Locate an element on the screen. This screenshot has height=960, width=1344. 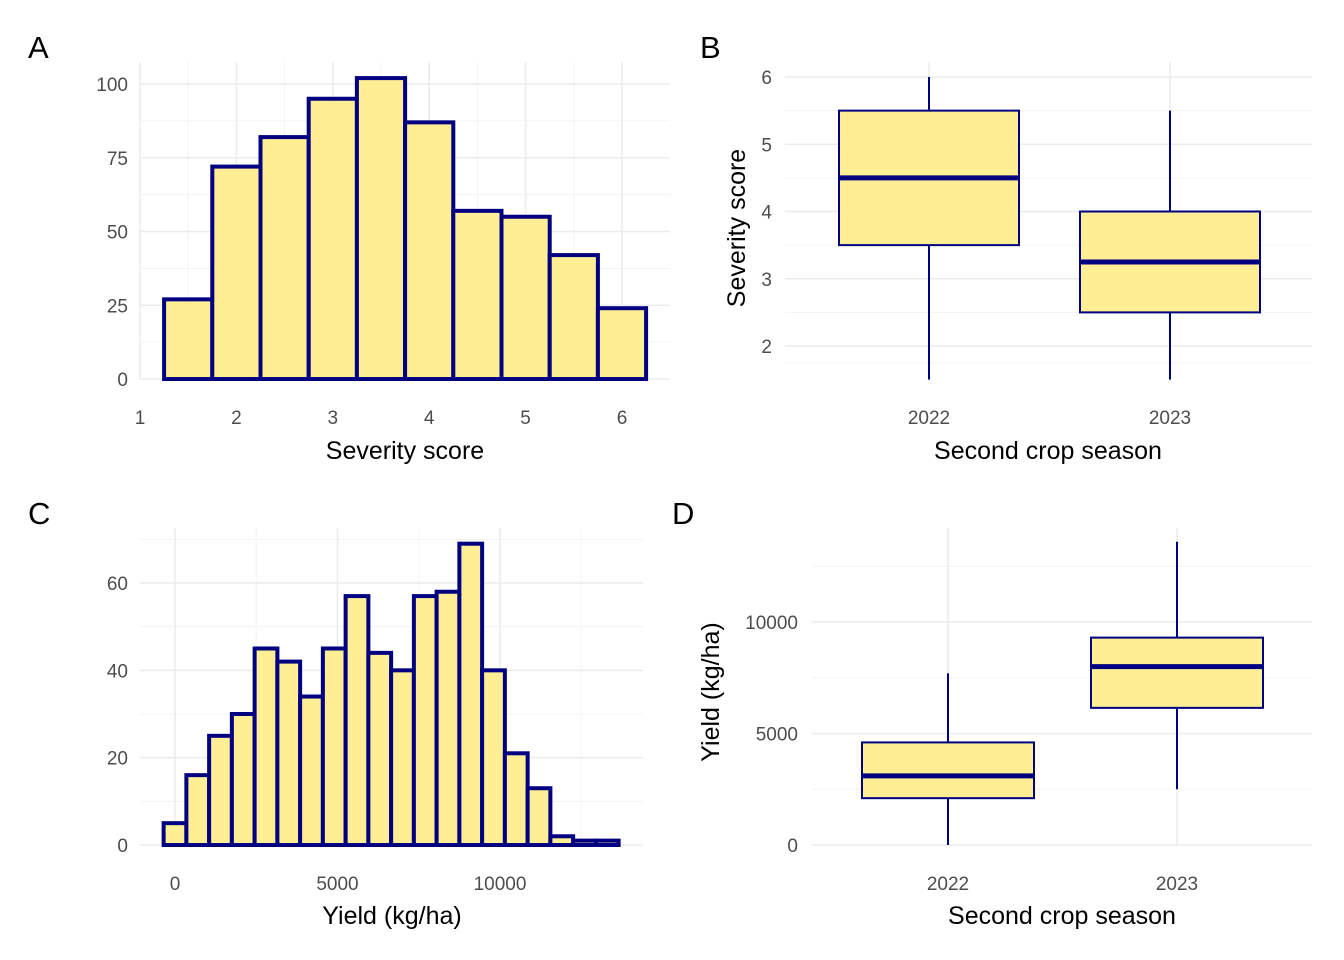
y-tick-label: 5000 is located at coordinates (777, 735).